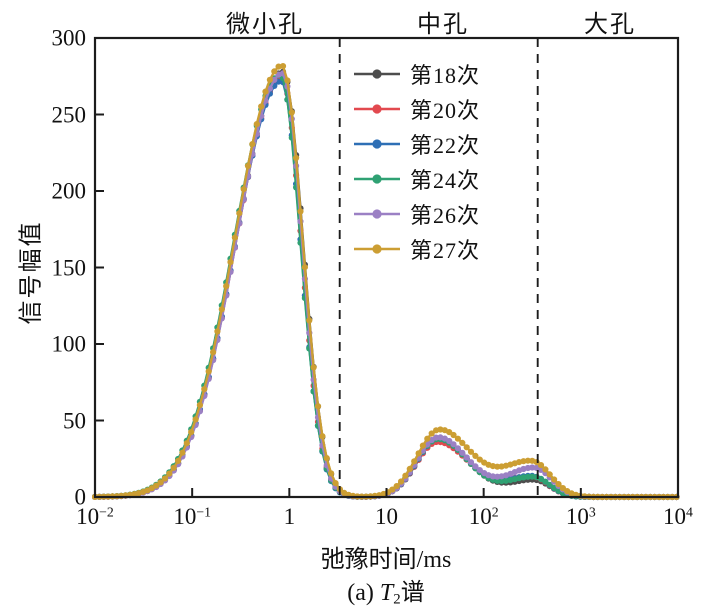 The height and width of the screenshot is (608, 703). What do you see at coordinates (386, 560) in the screenshot?
I see `x-axis-title: 弛豫时间/ms` at bounding box center [386, 560].